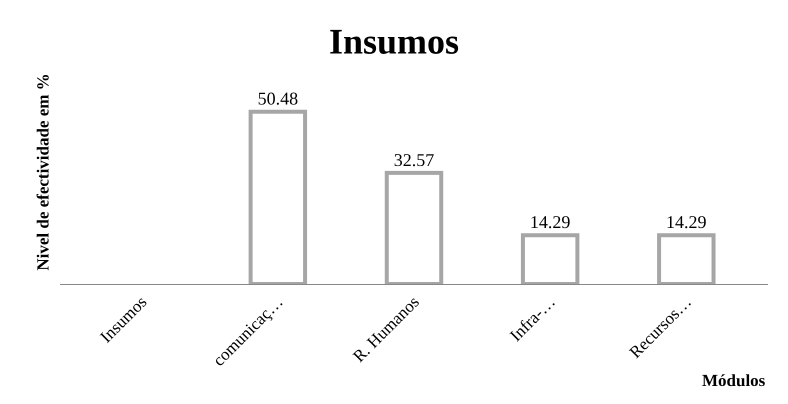 The height and width of the screenshot is (404, 788). Describe the element at coordinates (278, 98) in the screenshot. I see `data-label: 50.48` at that location.